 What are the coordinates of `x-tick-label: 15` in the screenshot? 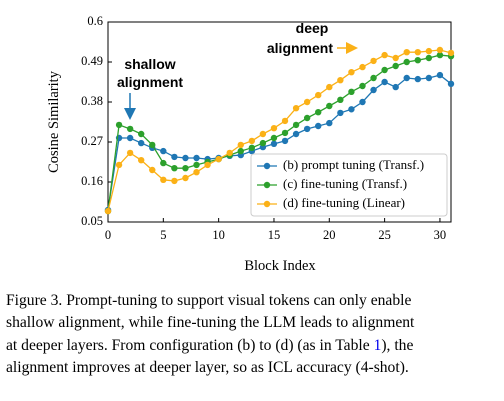 It's located at (274, 235).